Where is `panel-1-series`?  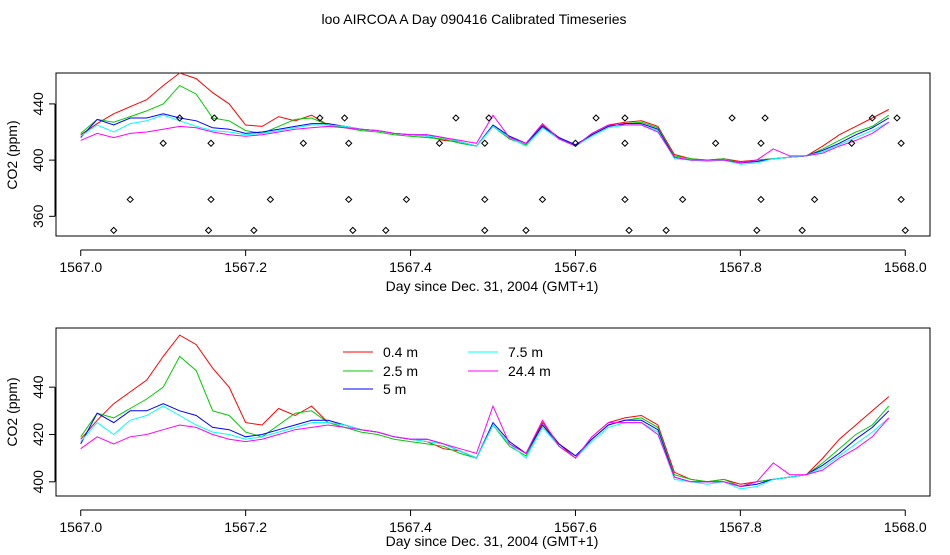 panel-1-series is located at coordinates (485, 118).